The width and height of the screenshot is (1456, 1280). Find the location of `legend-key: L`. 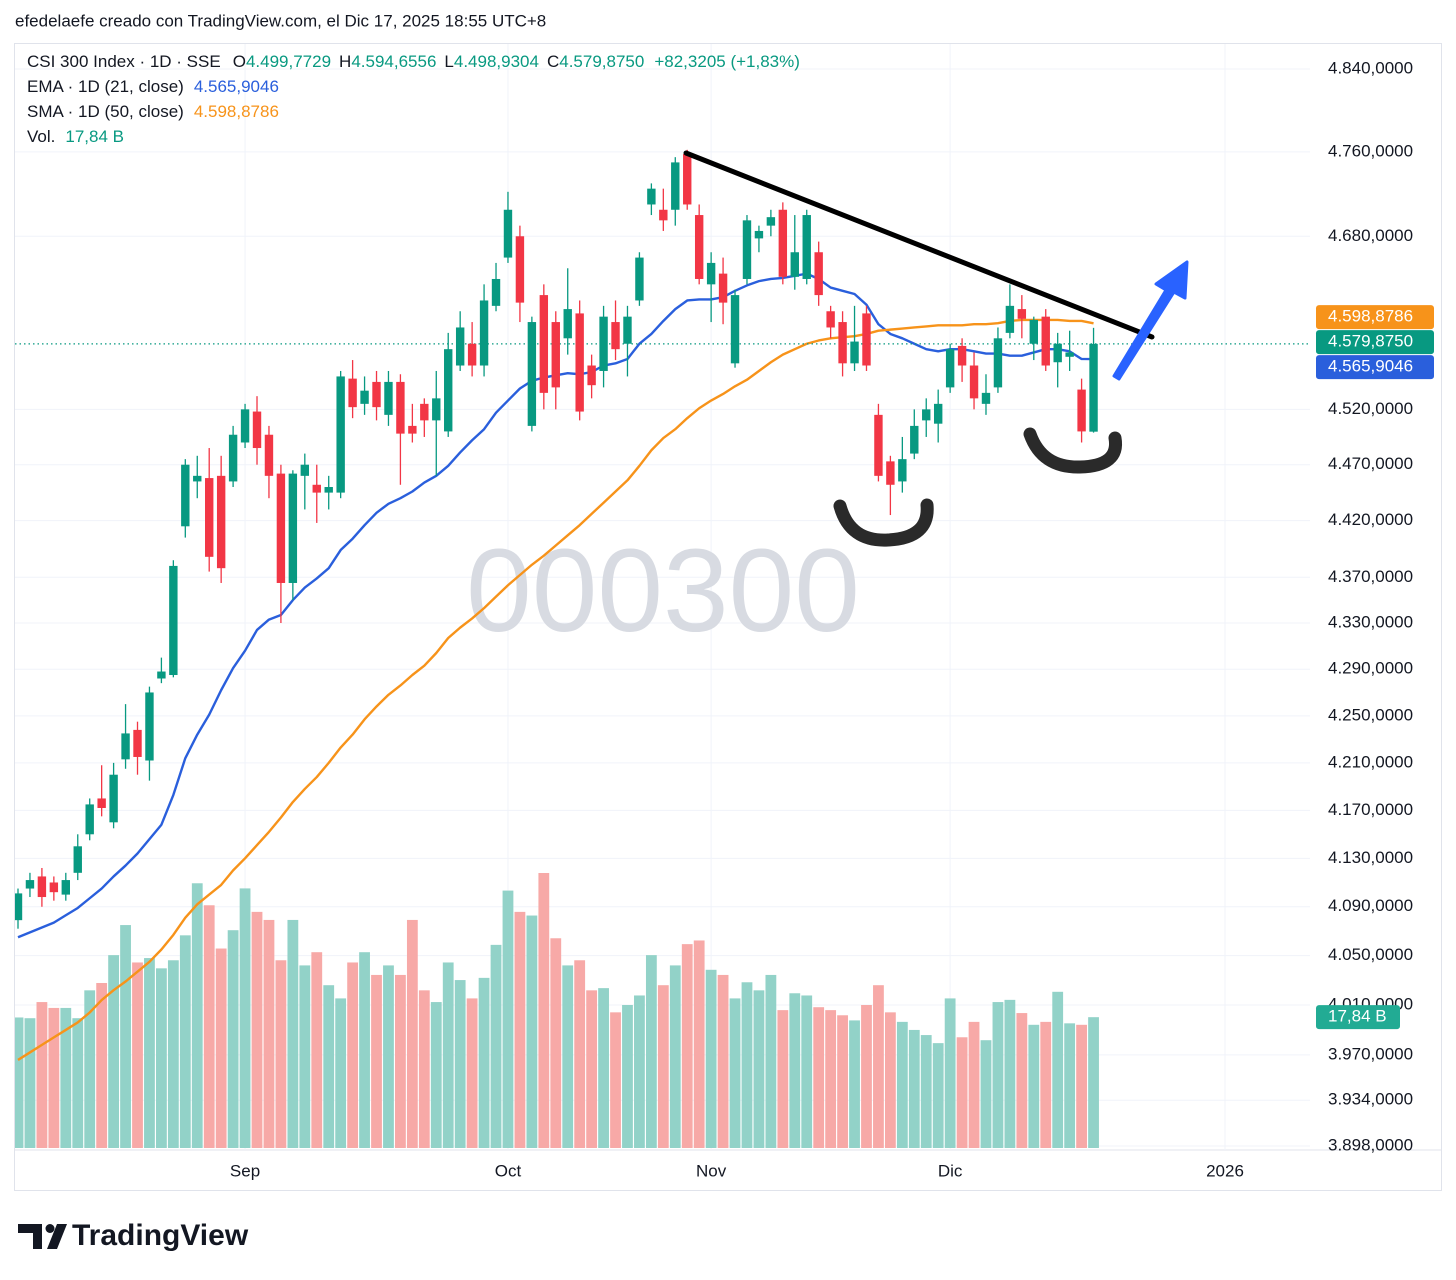

legend-key: L is located at coordinates (448, 61).